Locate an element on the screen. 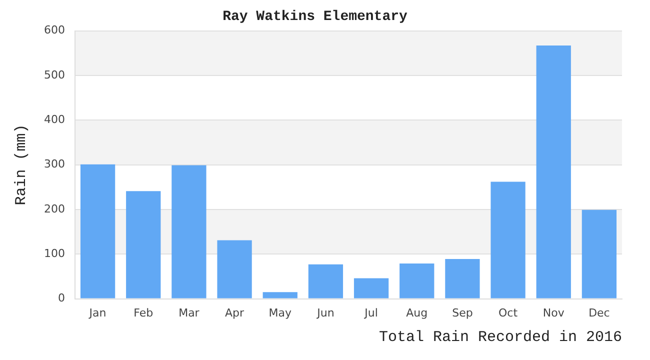  y-tick-label: 500 is located at coordinates (54, 75).